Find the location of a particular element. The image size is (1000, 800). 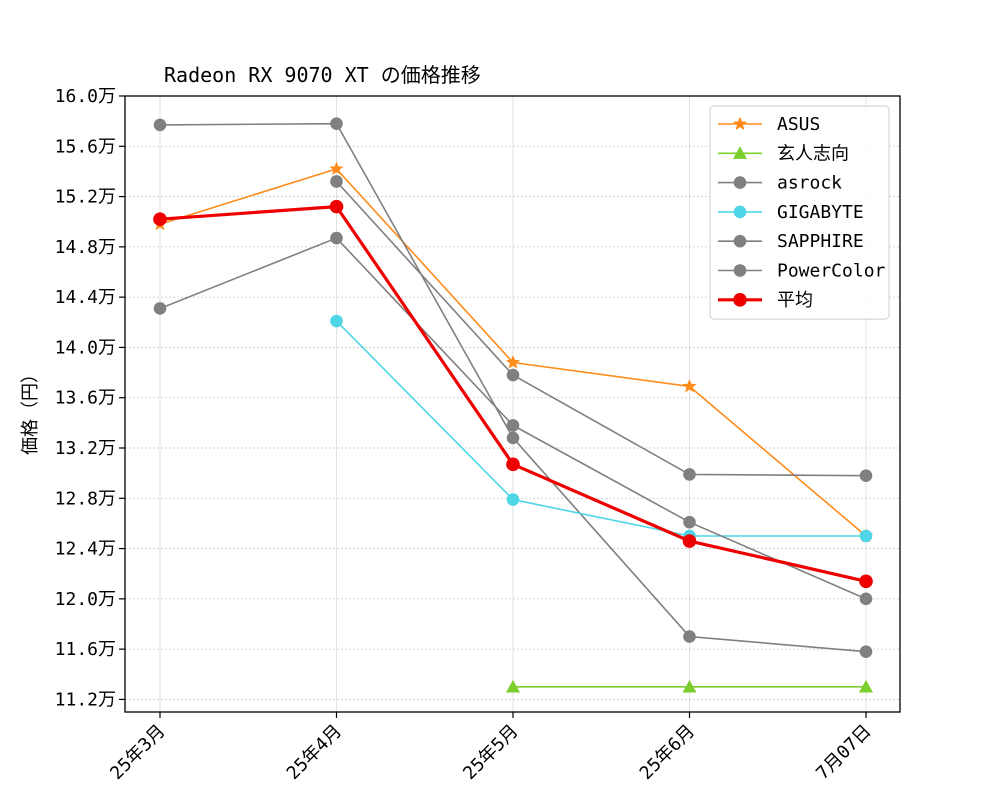

y-tick-label: 11.6万 is located at coordinates (85, 649).